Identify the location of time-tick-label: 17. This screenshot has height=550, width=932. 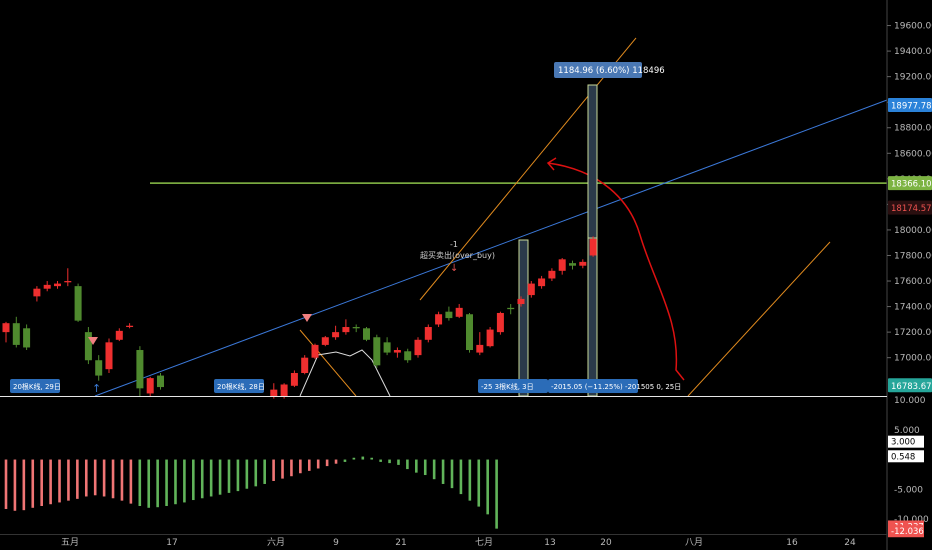
(171, 543).